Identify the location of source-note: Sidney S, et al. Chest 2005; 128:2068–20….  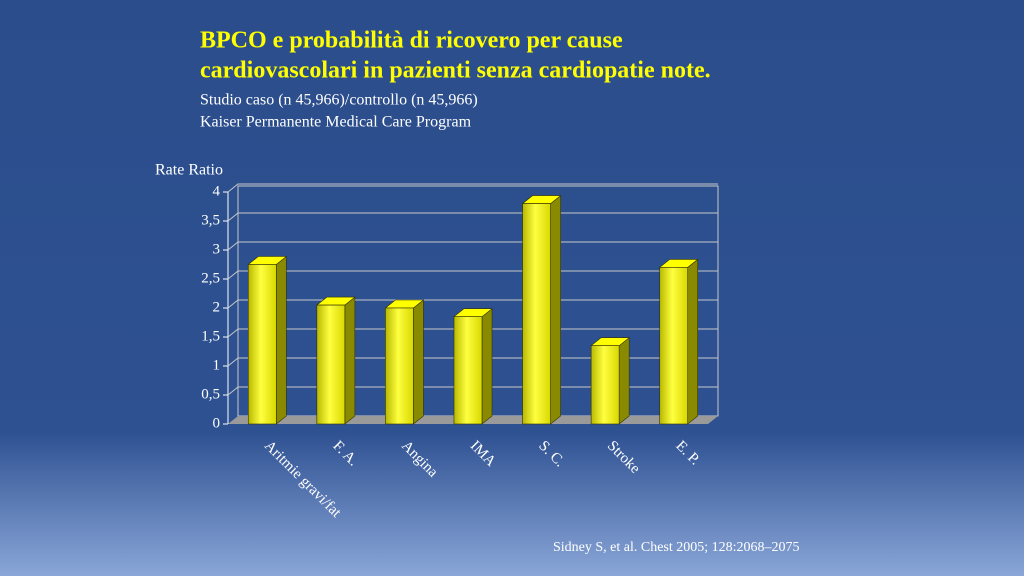
(676, 547).